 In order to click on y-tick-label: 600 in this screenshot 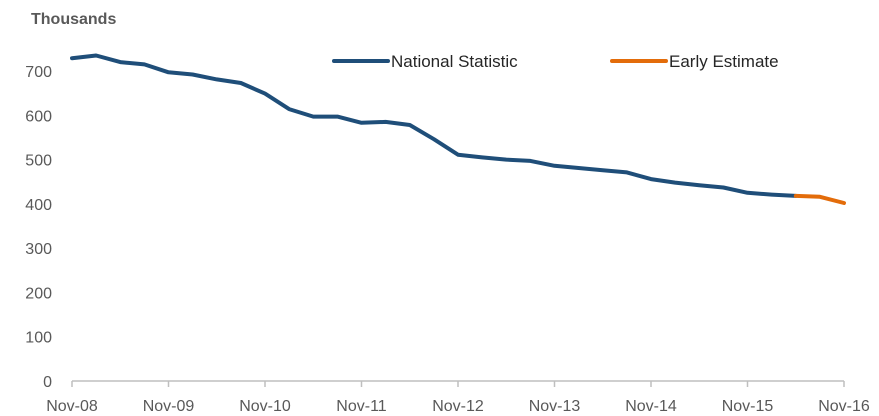, I will do `click(38, 116)`.